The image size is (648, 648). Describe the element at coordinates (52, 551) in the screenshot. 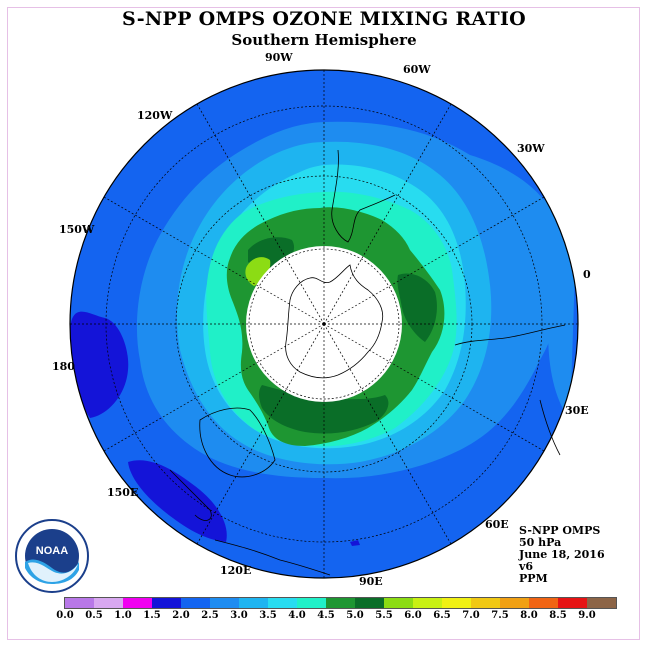

I see `svg-text: NOAA` at that location.